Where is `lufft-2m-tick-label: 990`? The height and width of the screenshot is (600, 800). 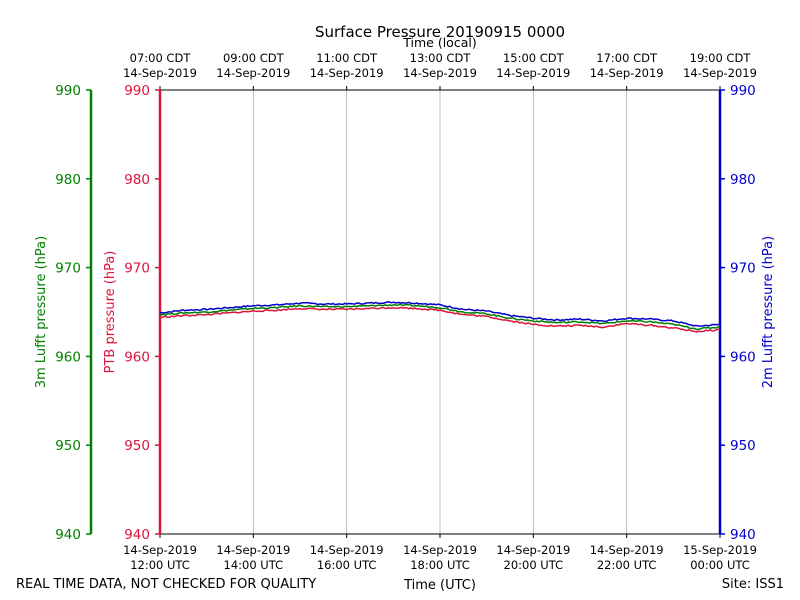
lufft-2m-tick-label: 990 is located at coordinates (743, 91).